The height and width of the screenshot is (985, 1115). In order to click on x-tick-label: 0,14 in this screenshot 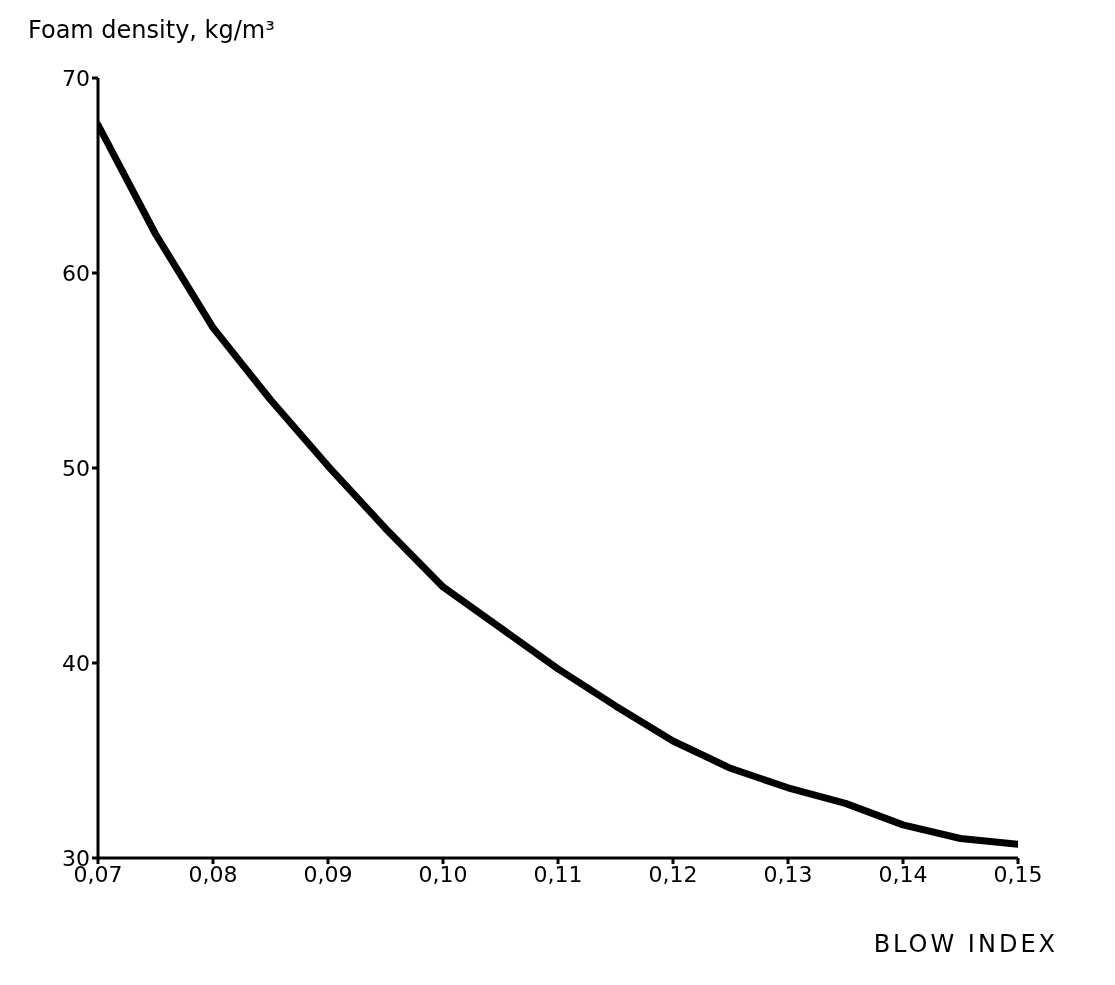, I will do `click(903, 874)`.